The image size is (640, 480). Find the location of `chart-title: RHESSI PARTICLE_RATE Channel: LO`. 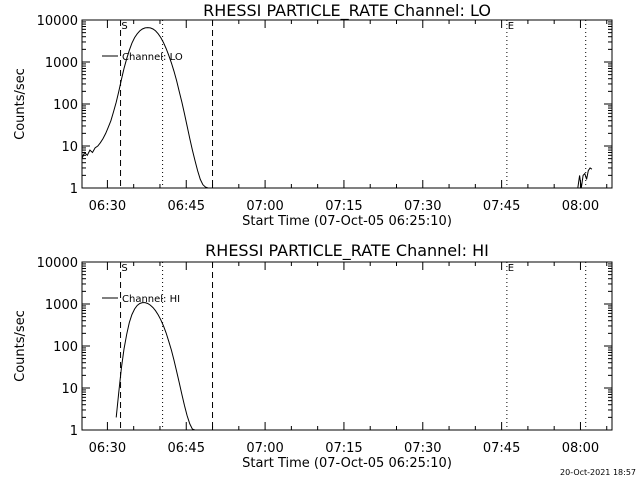

chart-title: RHESSI PARTICLE_RATE Channel: LO is located at coordinates (347, 11).